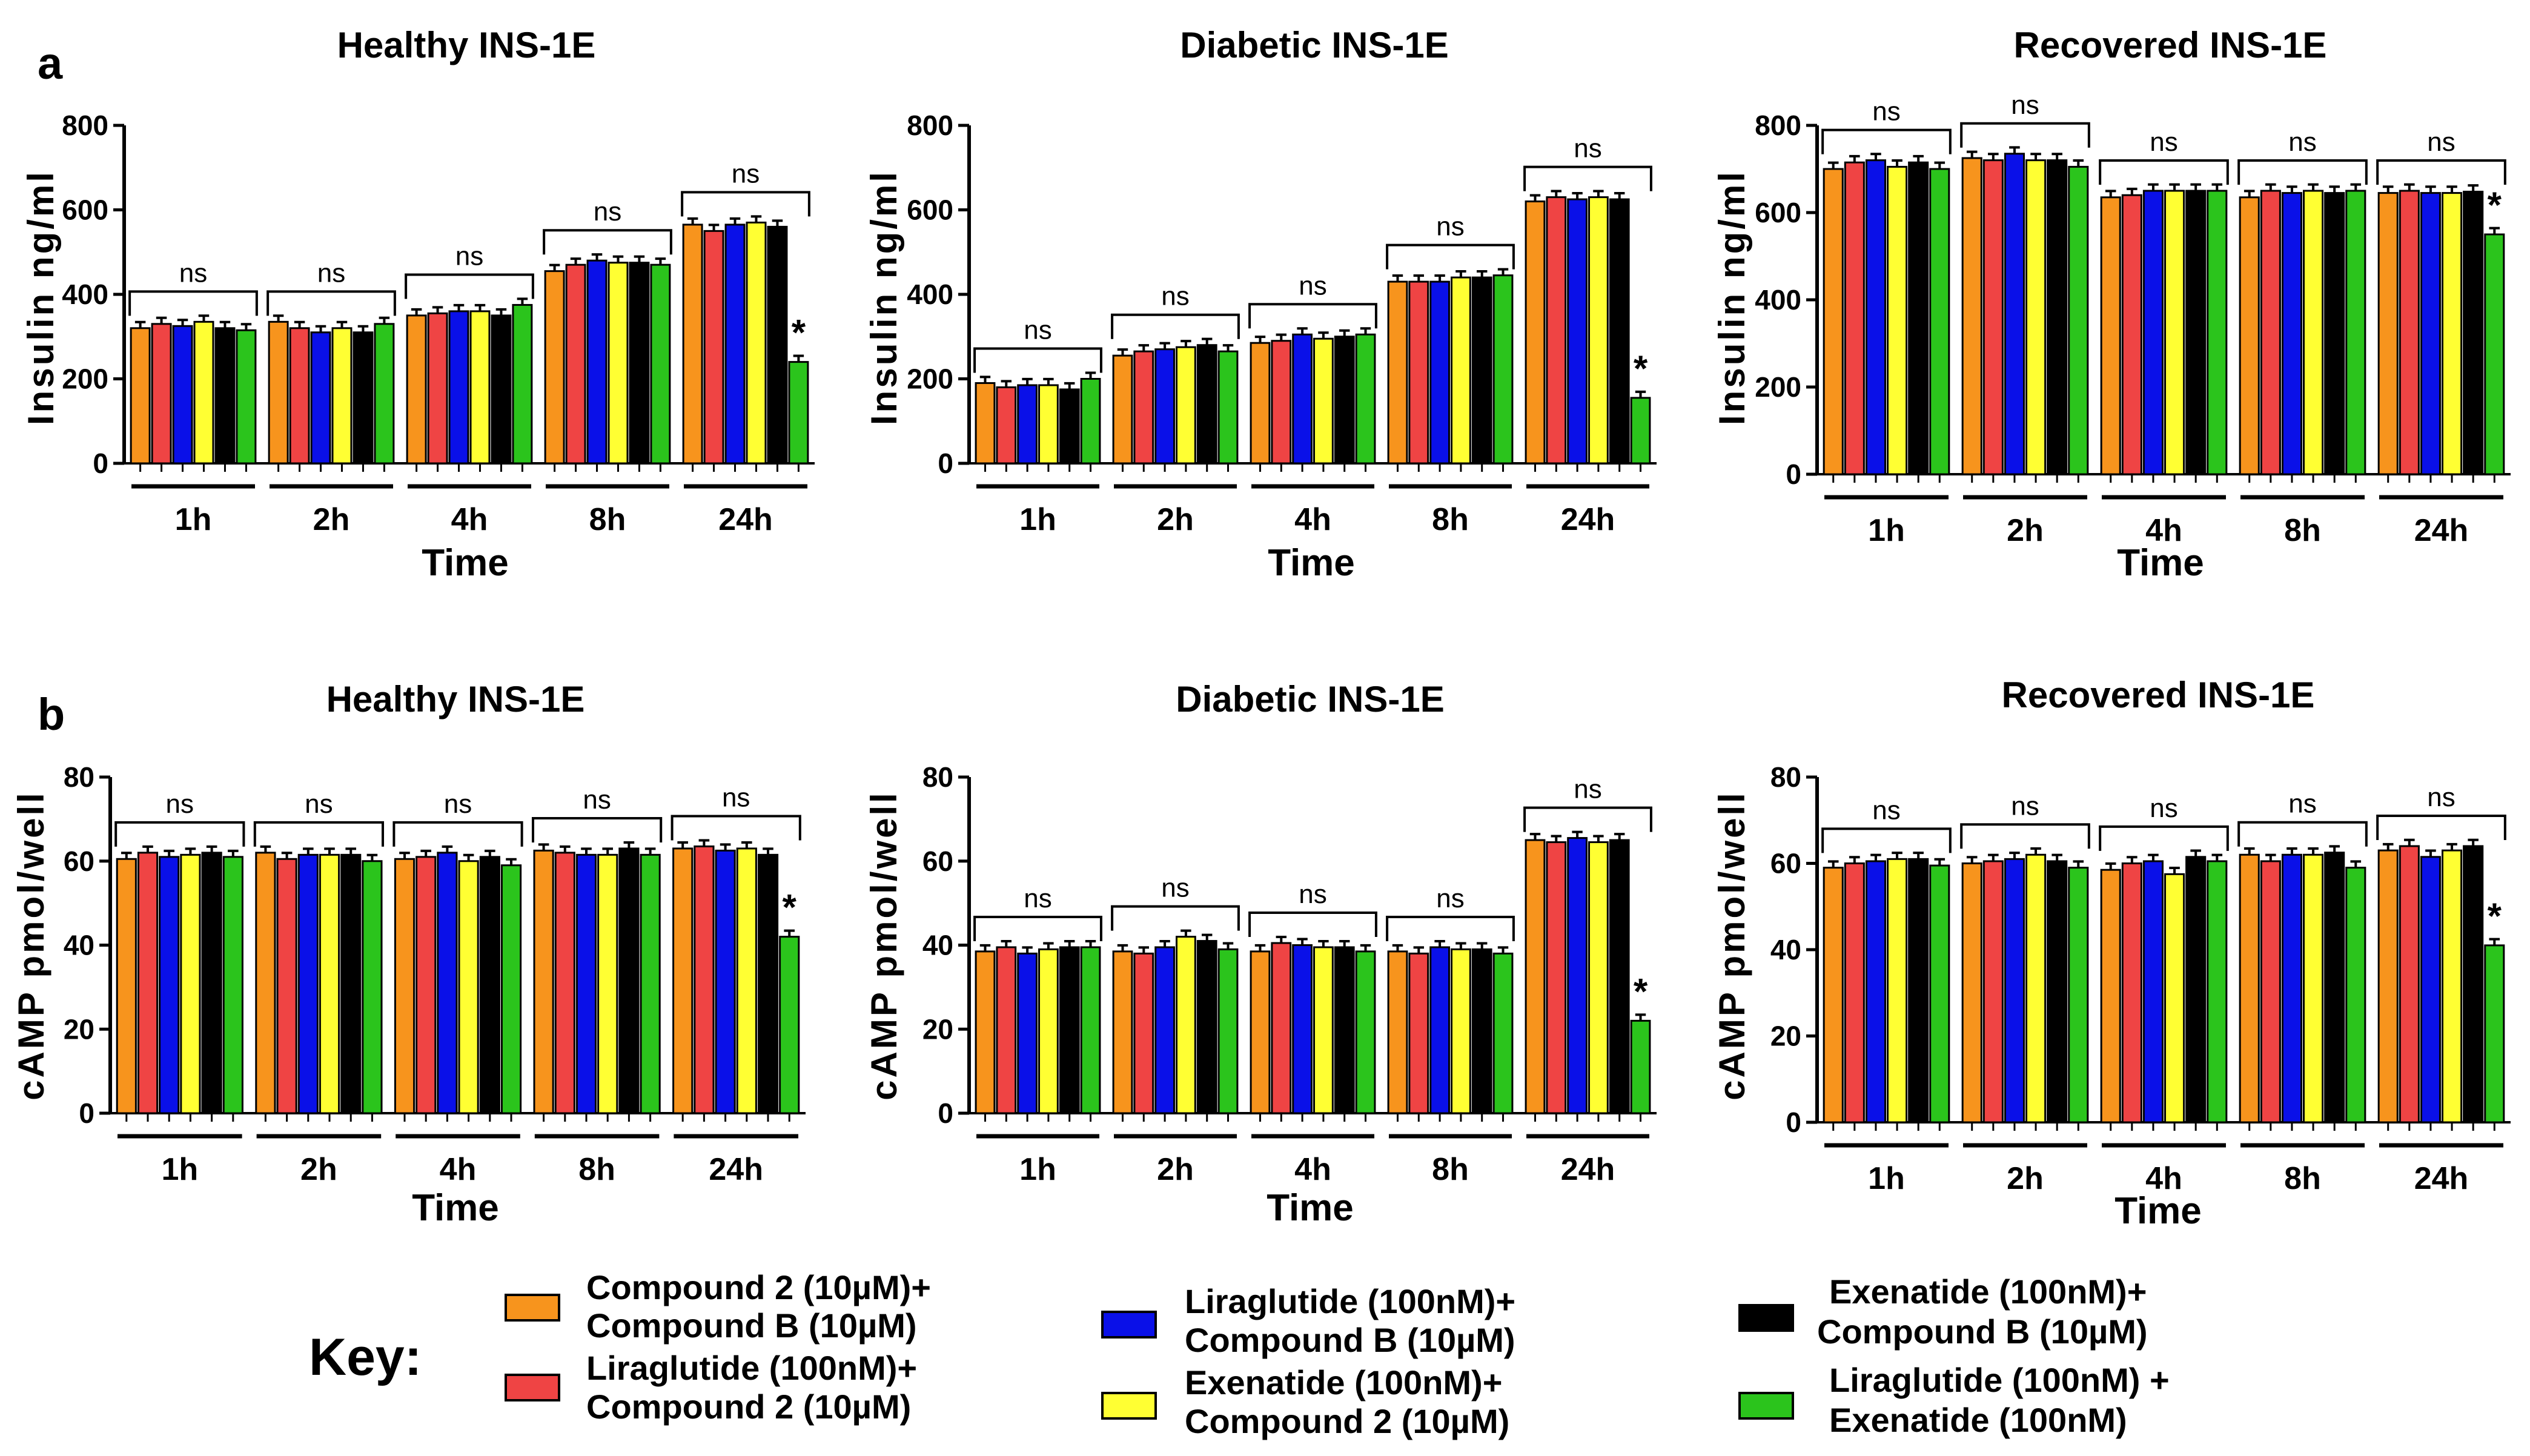 The image size is (2530, 1456). Describe the element at coordinates (365, 1357) in the screenshot. I see `key-title: Key:` at that location.